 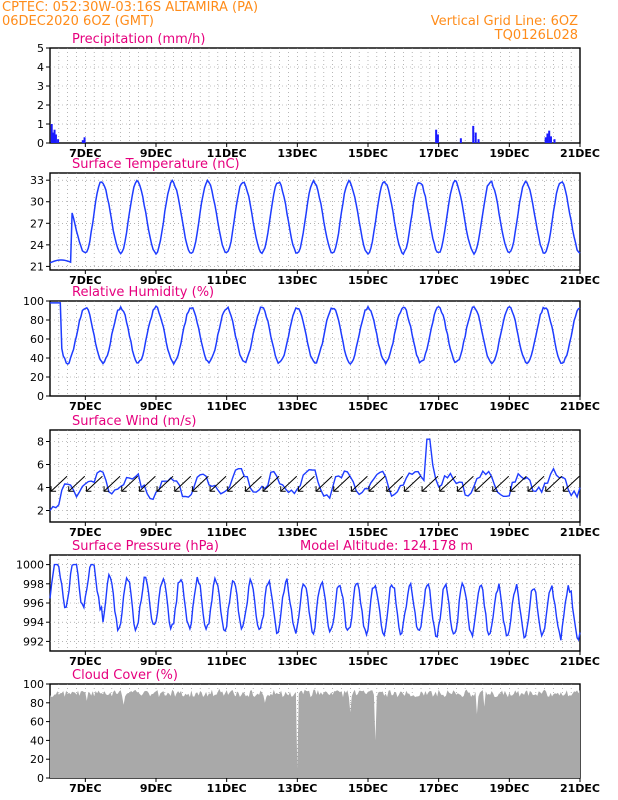 What do you see at coordinates (37, 245) in the screenshot?
I see `y-tick-label: 24` at bounding box center [37, 245].